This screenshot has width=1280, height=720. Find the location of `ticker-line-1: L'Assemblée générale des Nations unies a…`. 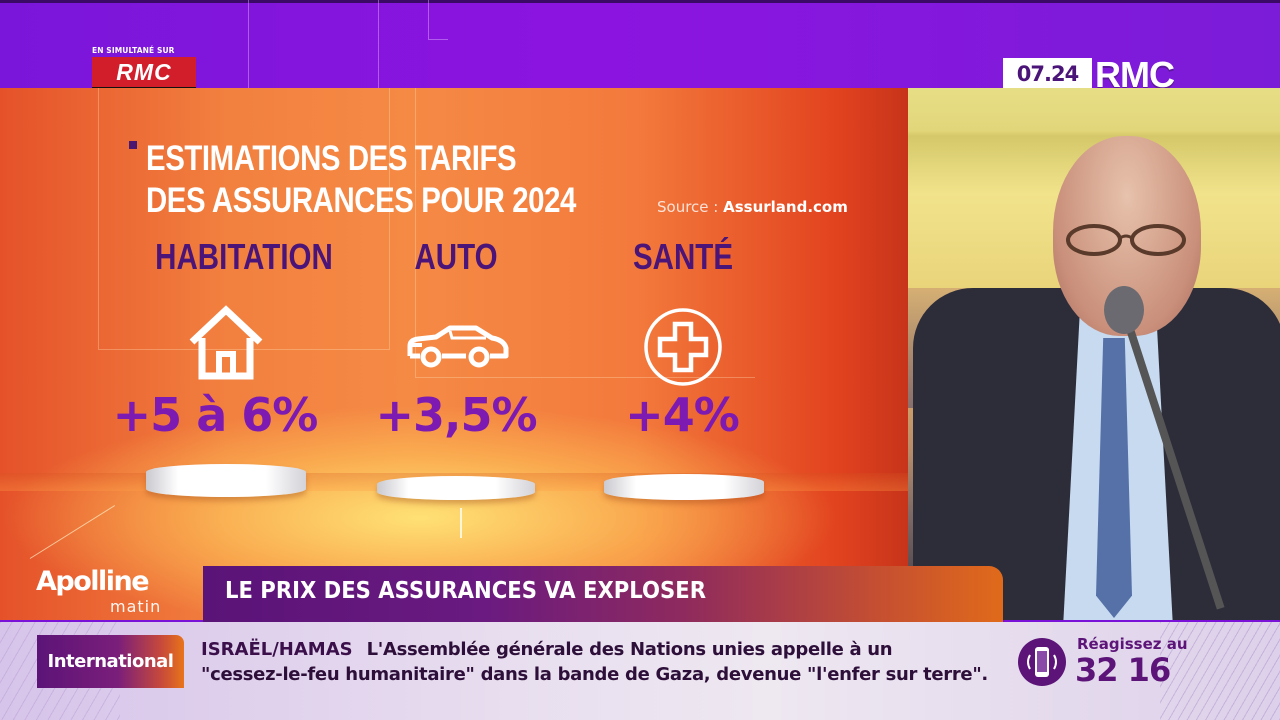

ticker-line-1: L'Assemblée générale des Nations unies a… is located at coordinates (629, 649).